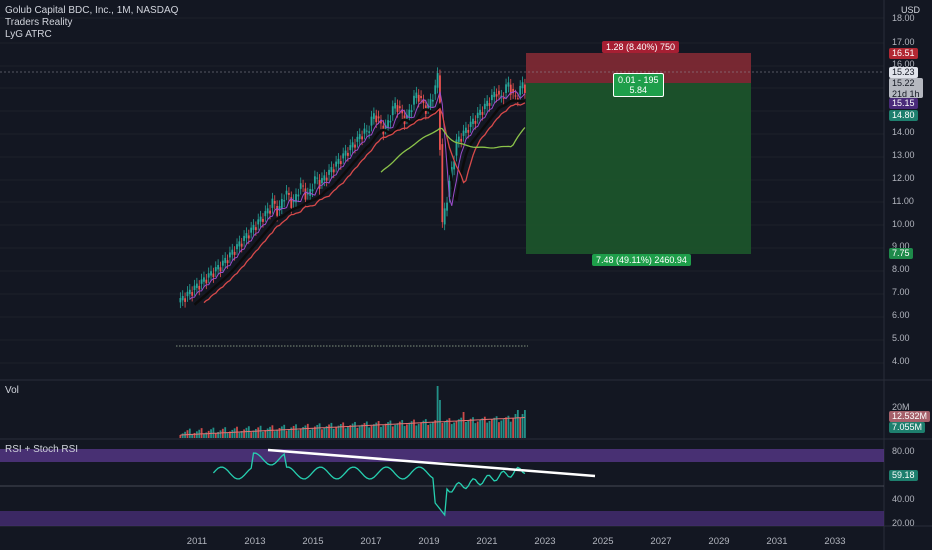  Describe the element at coordinates (901, 253) in the screenshot. I see `target-price-tag: 7.75` at that location.